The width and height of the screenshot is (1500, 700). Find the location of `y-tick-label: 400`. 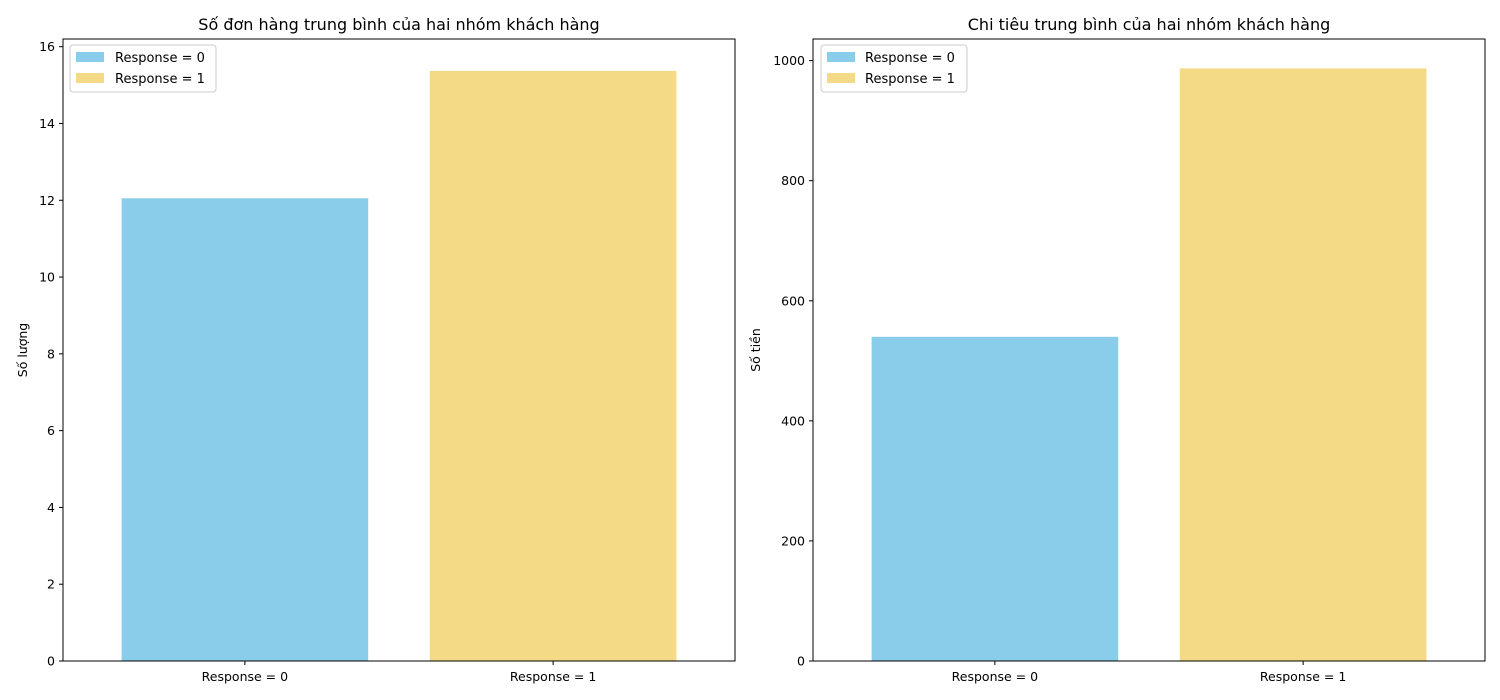

y-tick-label: 400 is located at coordinates (793, 420).